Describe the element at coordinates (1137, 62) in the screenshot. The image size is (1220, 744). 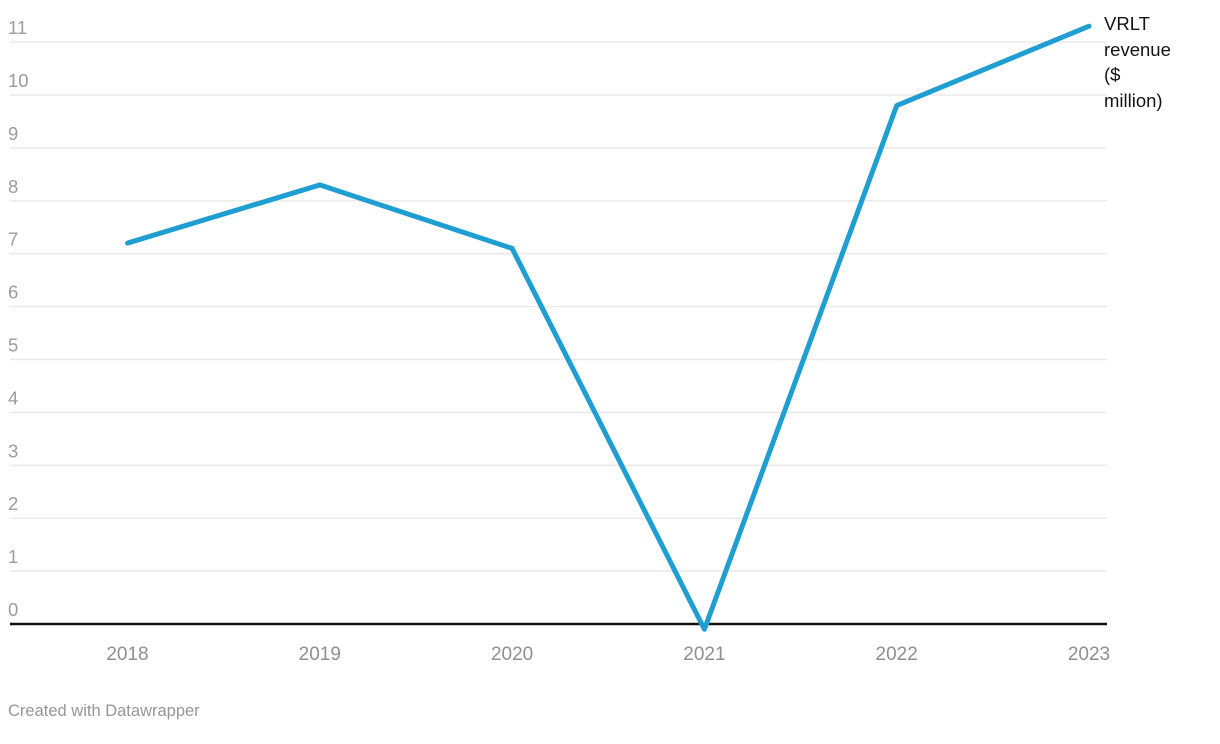
I see `series-direct-label: VRLT revenue ($ million)` at that location.